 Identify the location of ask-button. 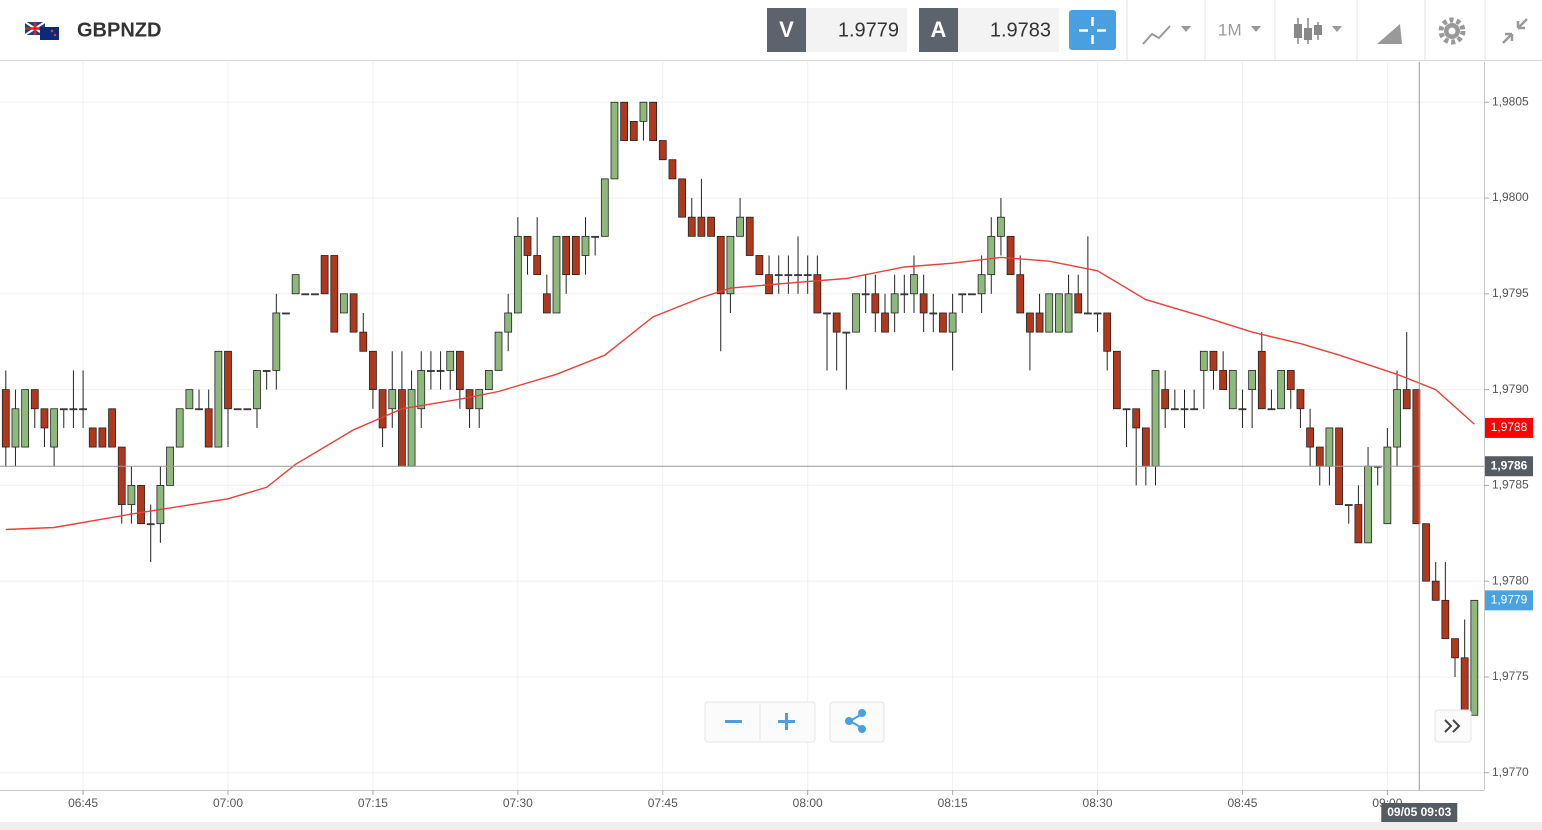
(938, 30).